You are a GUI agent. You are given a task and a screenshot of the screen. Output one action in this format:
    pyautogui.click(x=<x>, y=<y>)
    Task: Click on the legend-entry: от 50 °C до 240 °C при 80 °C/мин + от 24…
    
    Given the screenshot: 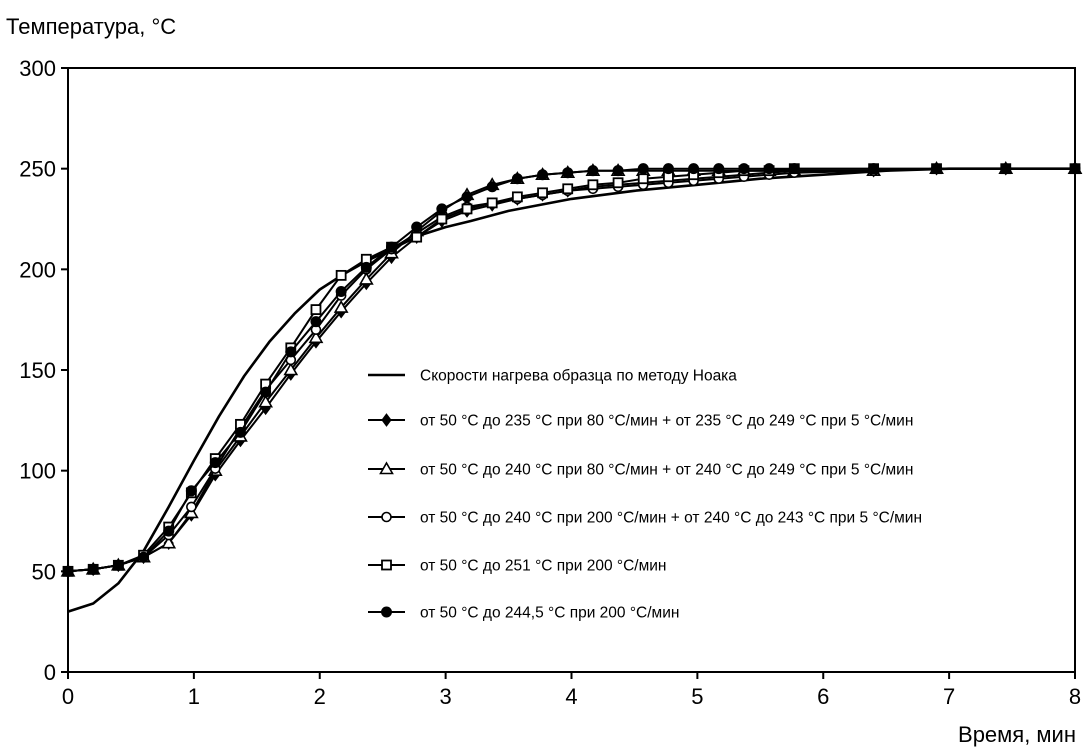 What is the action you would take?
    pyautogui.click(x=640, y=470)
    